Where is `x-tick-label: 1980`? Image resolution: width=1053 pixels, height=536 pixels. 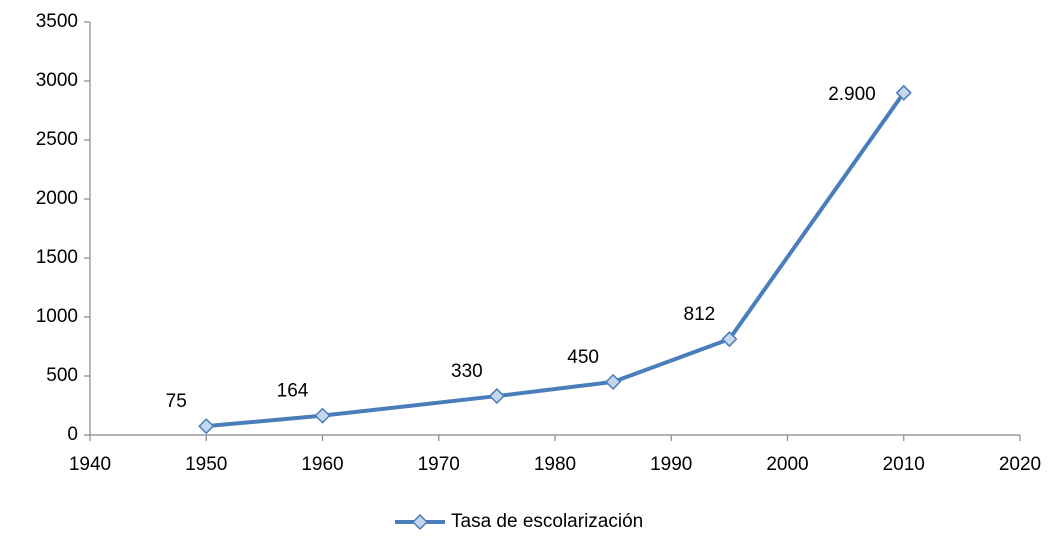 x-tick-label: 1980 is located at coordinates (555, 464).